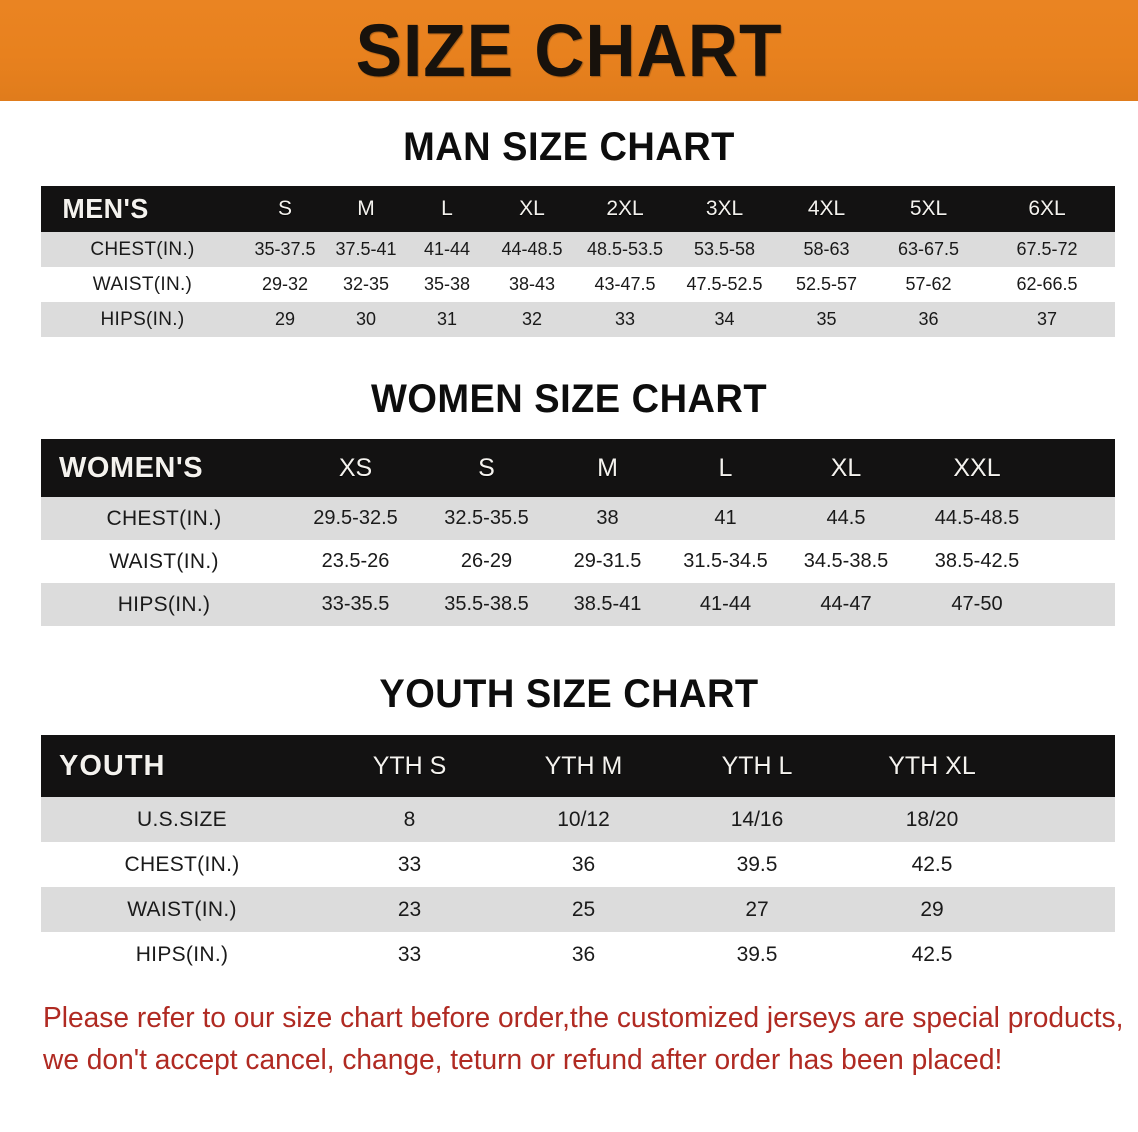  What do you see at coordinates (1081, 518) in the screenshot?
I see `women-chest-pad` at bounding box center [1081, 518].